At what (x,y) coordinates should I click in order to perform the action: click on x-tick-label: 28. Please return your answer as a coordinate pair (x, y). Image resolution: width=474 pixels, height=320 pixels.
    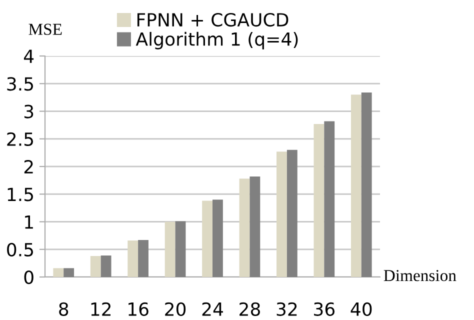
    Looking at the image, I should click on (250, 309).